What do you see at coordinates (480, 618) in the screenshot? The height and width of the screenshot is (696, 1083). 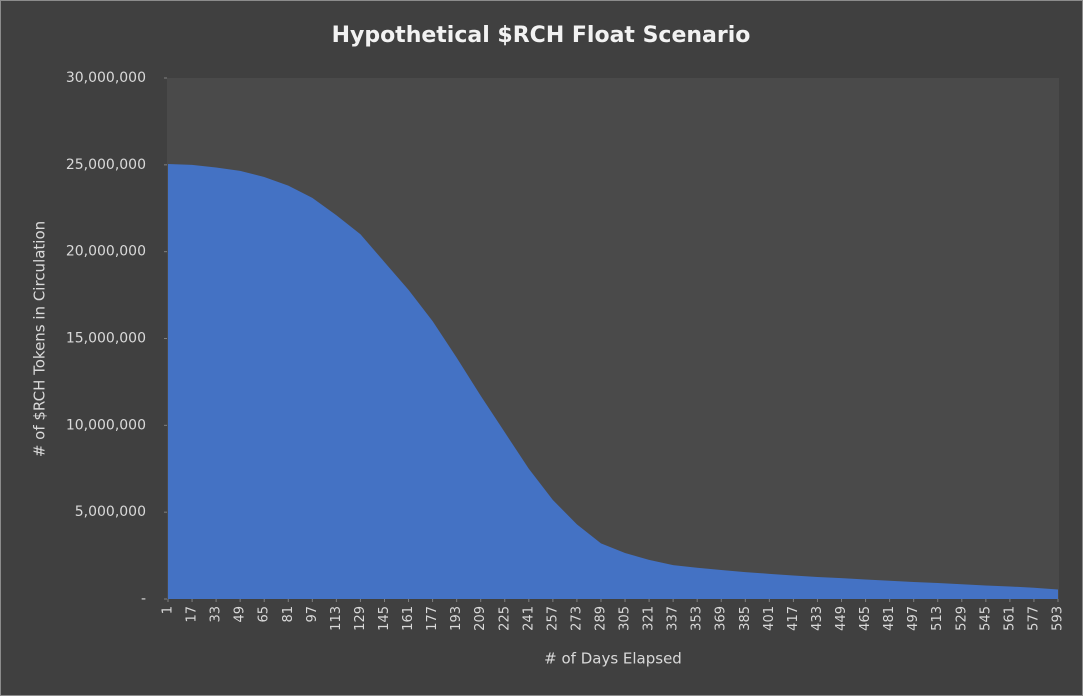 I see `x-tick-label: 209` at bounding box center [480, 618].